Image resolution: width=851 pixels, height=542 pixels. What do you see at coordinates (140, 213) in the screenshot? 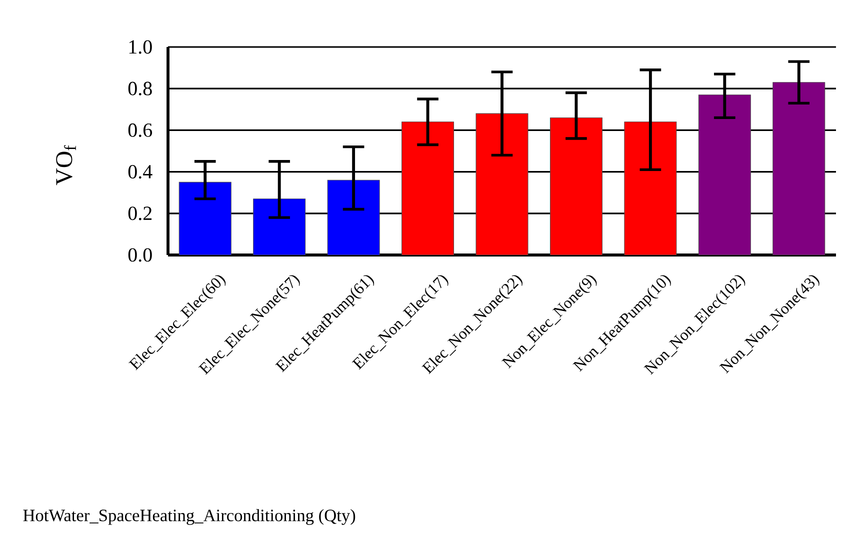
I see `y-tick-label: 0.2` at bounding box center [140, 213].